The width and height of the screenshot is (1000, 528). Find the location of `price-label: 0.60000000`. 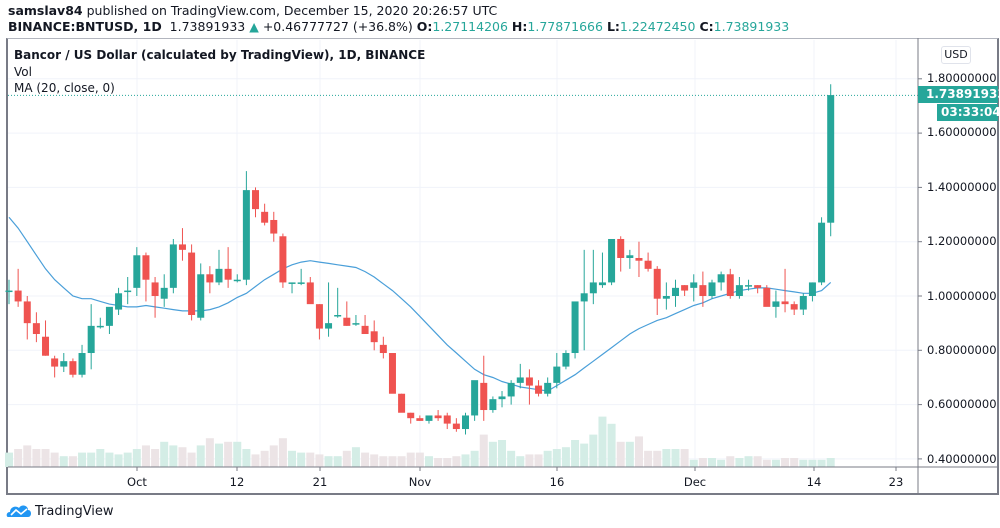

price-label: 0.60000000 is located at coordinates (962, 404).